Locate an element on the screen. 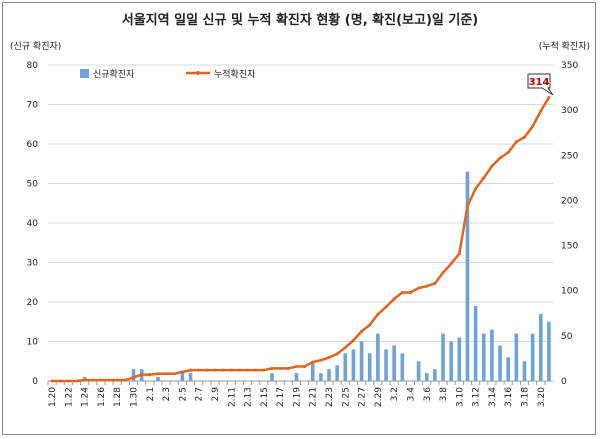  bar-3.3 is located at coordinates (402, 367).